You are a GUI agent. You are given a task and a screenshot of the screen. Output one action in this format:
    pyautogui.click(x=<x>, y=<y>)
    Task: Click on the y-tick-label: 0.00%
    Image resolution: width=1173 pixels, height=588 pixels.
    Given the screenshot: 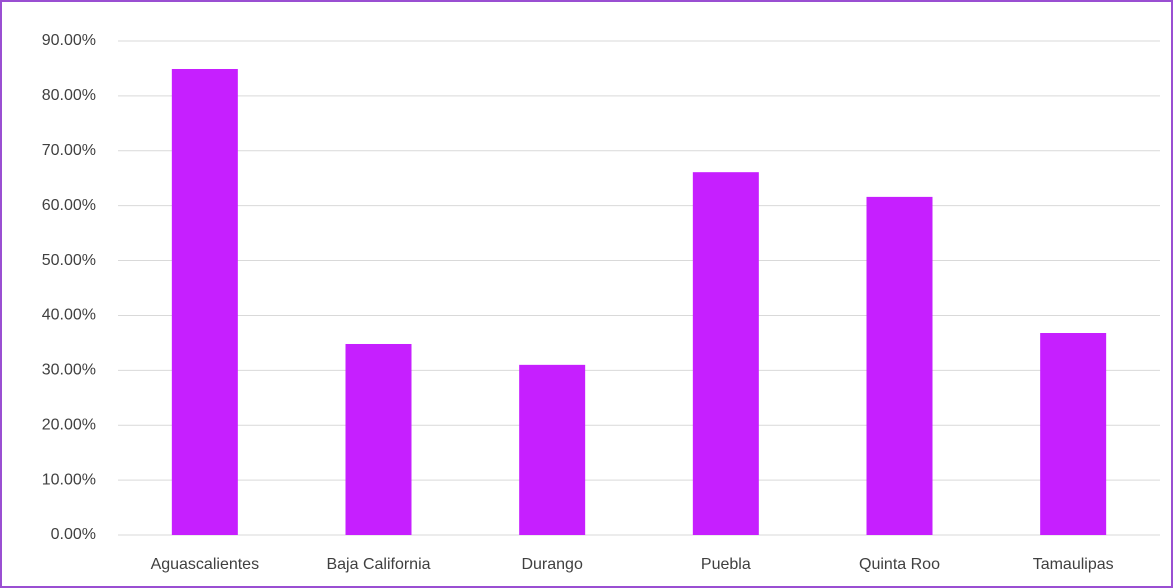 What is the action you would take?
    pyautogui.click(x=73, y=534)
    